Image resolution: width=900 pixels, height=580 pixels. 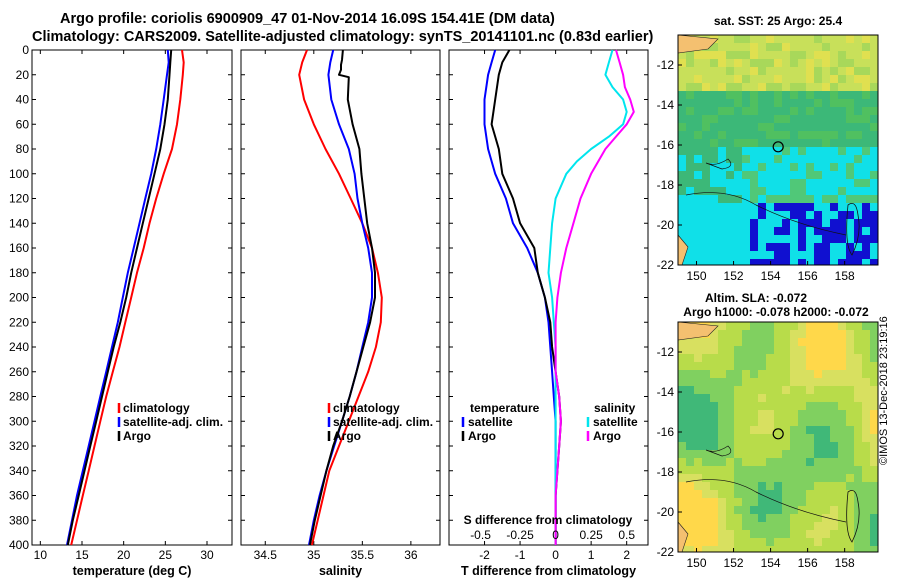 I want to click on difference-xtick-label: 0, so click(x=555, y=555).